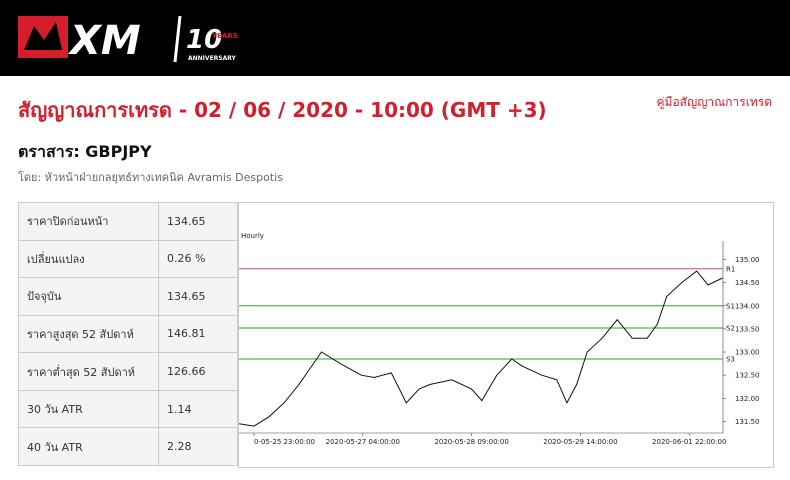 The image size is (790, 480). What do you see at coordinates (730, 328) in the screenshot?
I see `level-label: S2` at bounding box center [730, 328].